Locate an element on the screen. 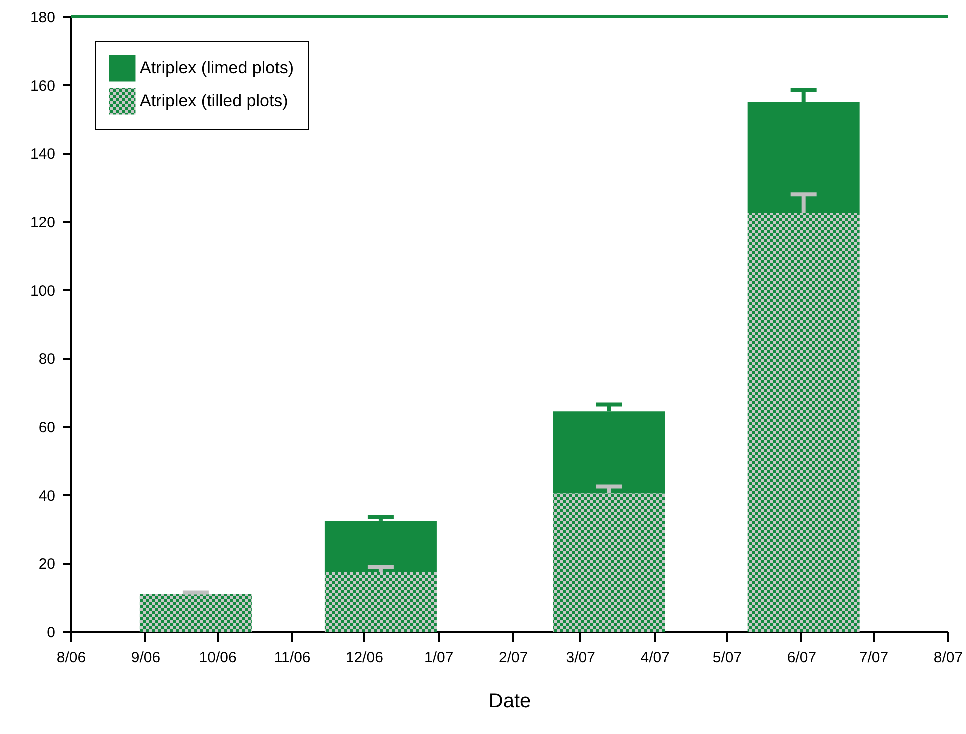 The image size is (966, 734). x-tick-label: 11/06 is located at coordinates (292, 658).